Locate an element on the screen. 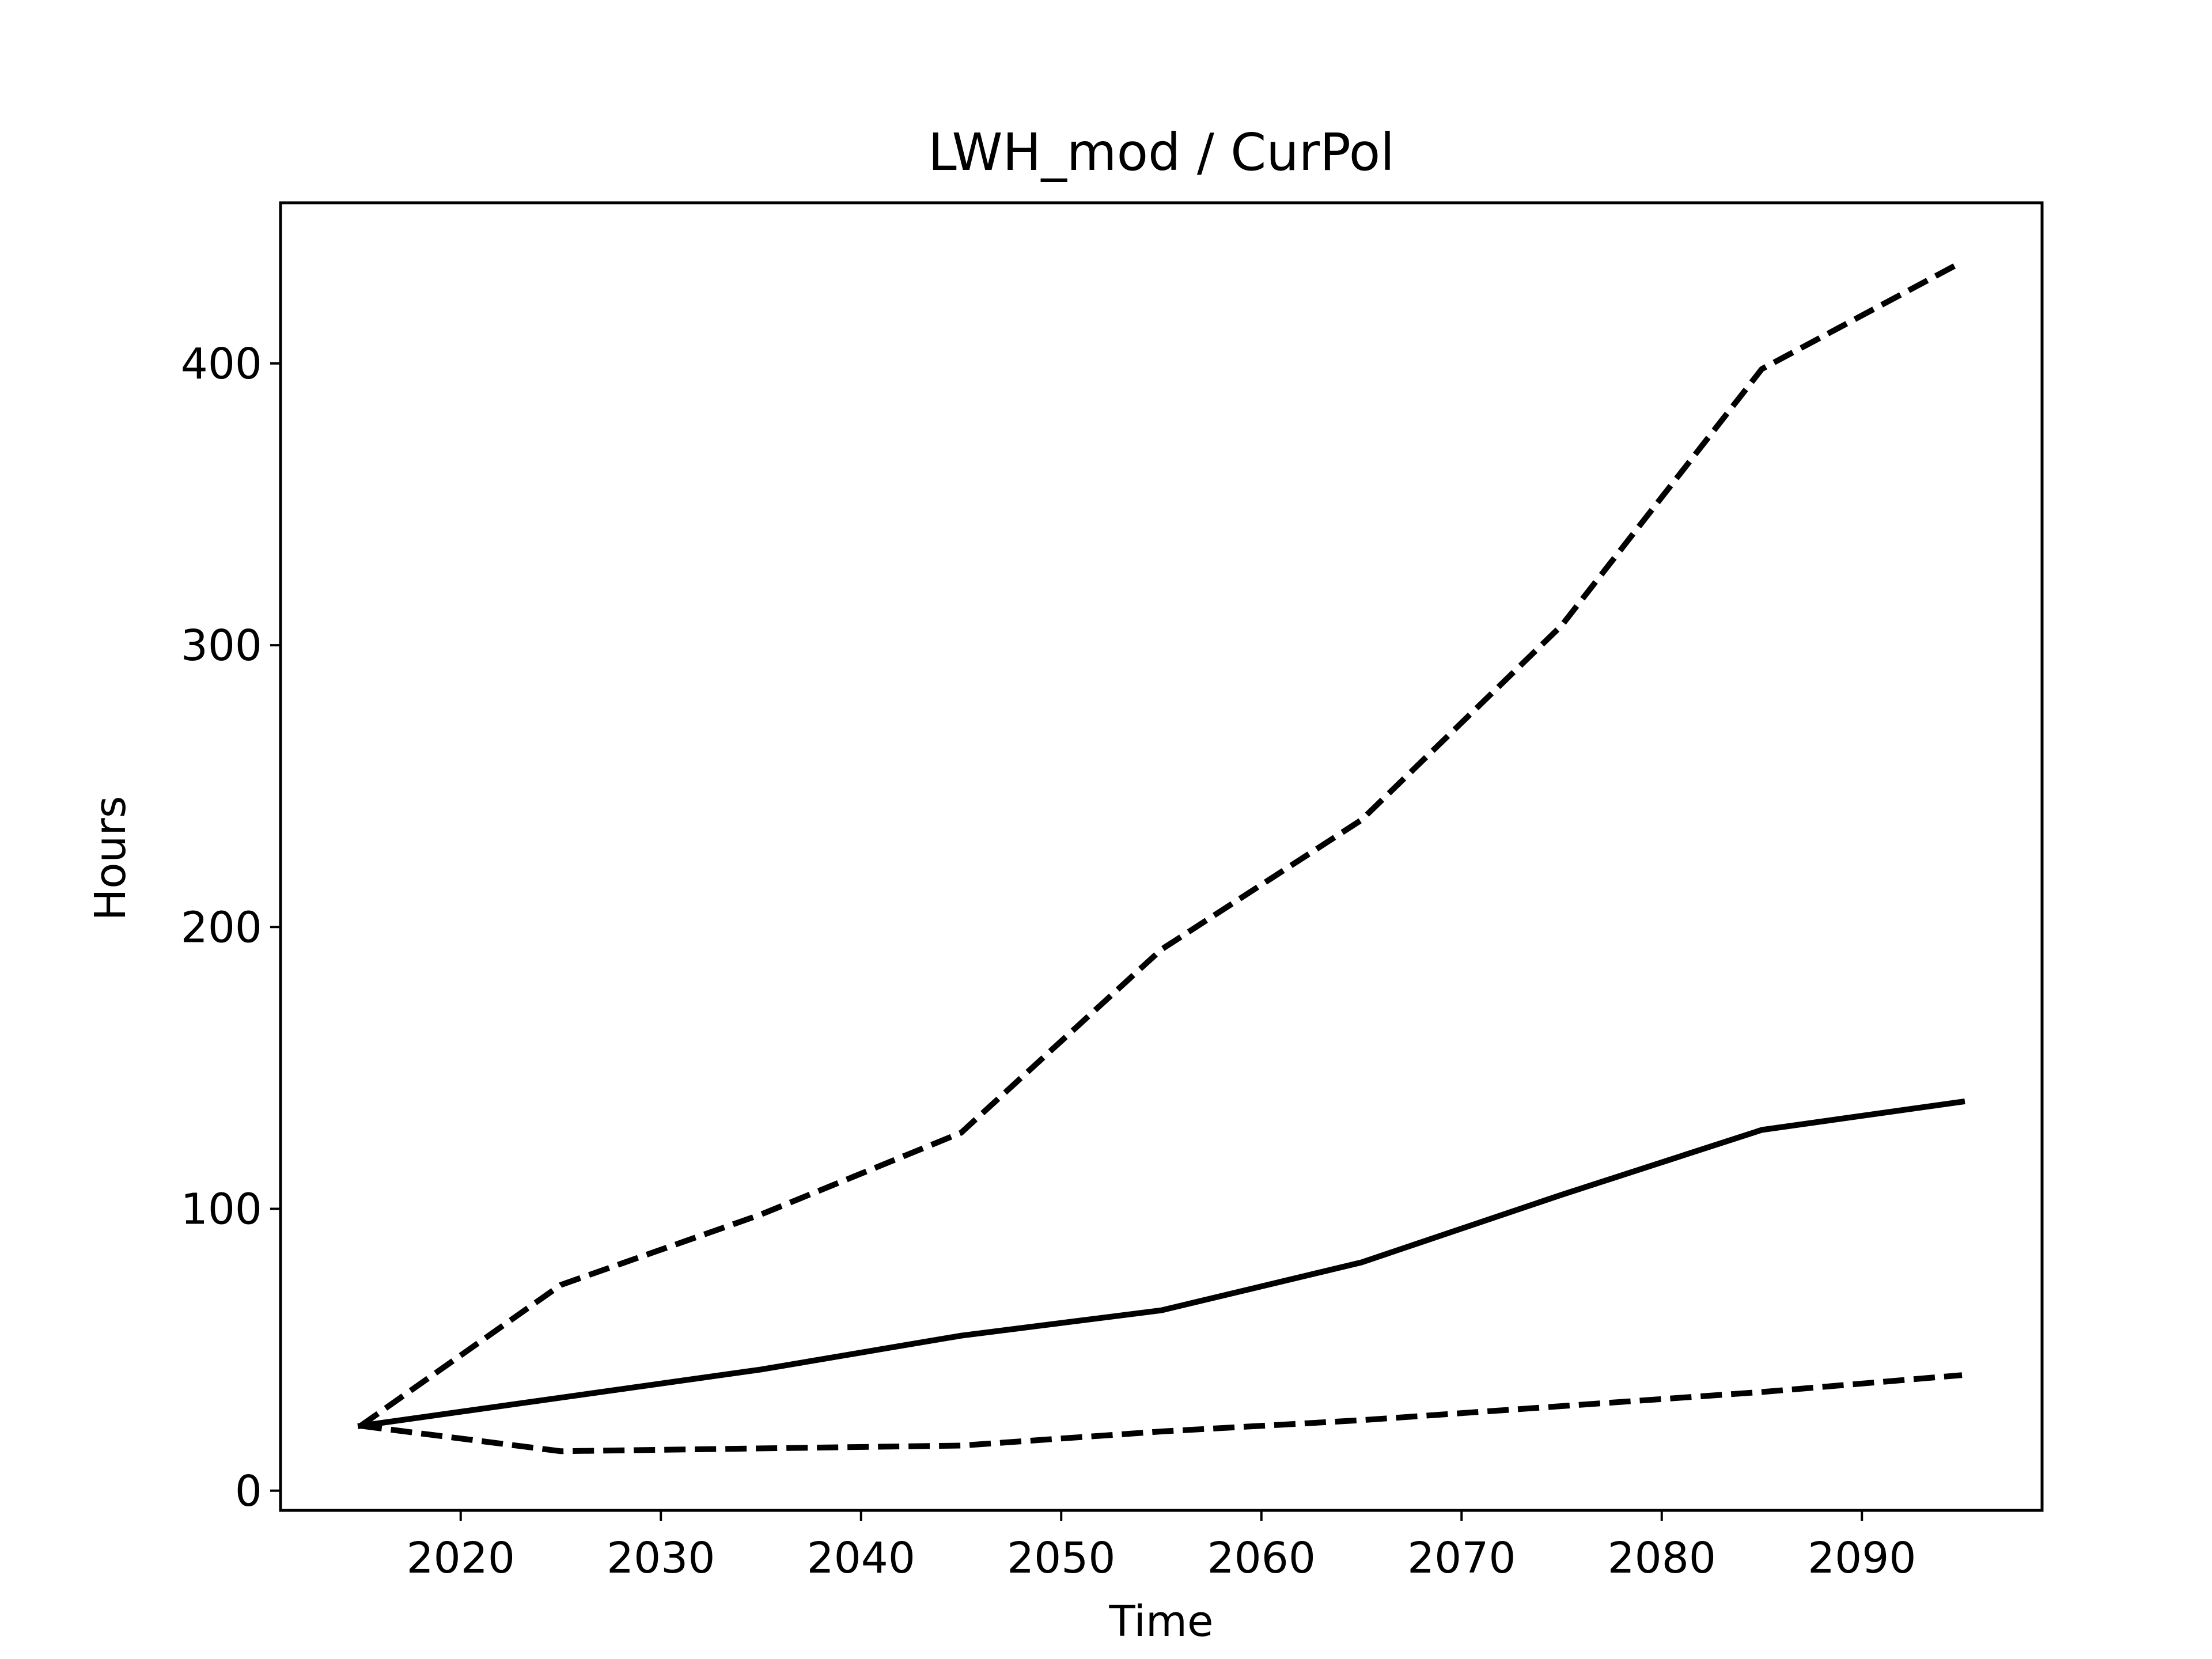 This screenshot has width=2212, height=1659. x-tick-label: 2060 is located at coordinates (1261, 1558).